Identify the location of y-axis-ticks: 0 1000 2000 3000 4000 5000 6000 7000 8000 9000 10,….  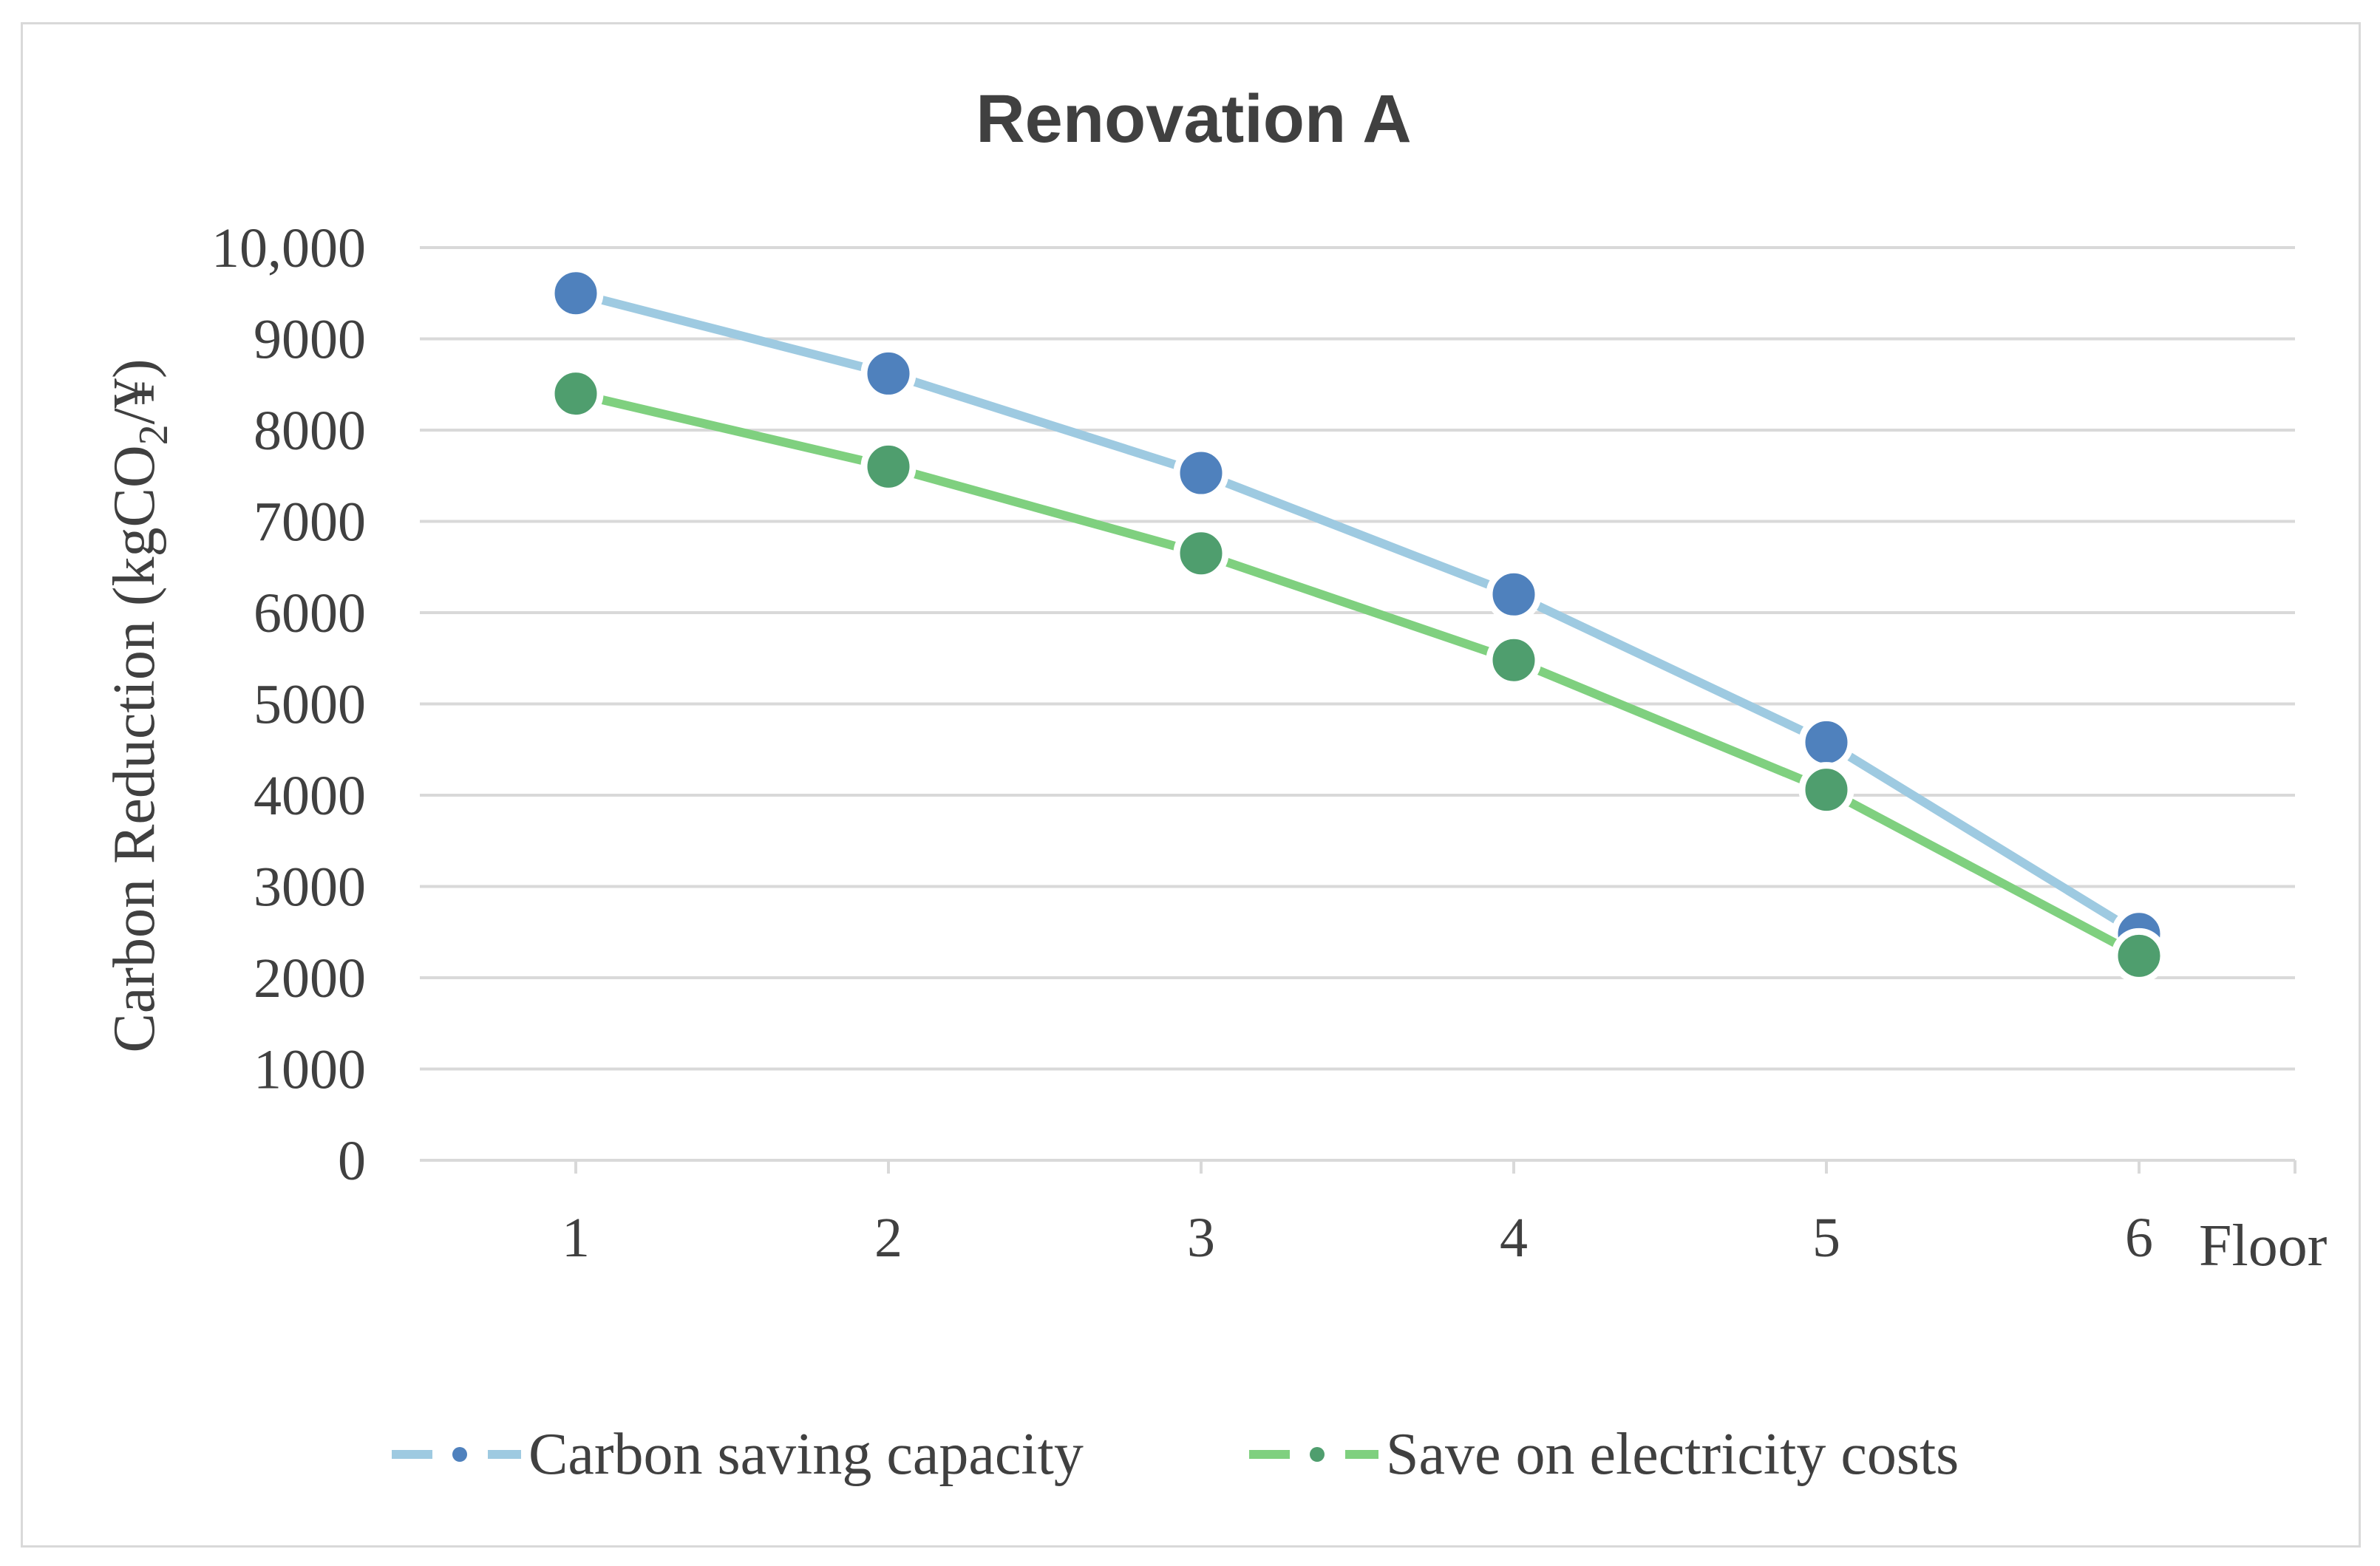
(288, 704).